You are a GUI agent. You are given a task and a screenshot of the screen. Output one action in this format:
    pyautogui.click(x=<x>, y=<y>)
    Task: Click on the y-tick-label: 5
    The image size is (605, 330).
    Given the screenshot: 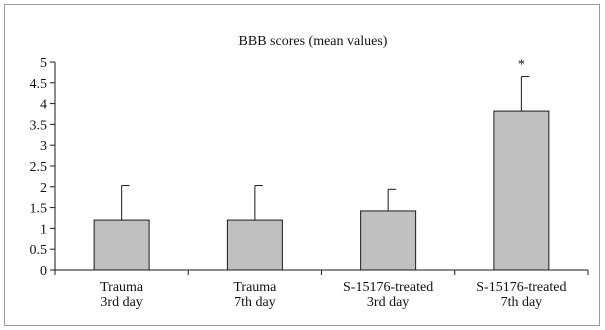 What is the action you would take?
    pyautogui.click(x=43, y=63)
    